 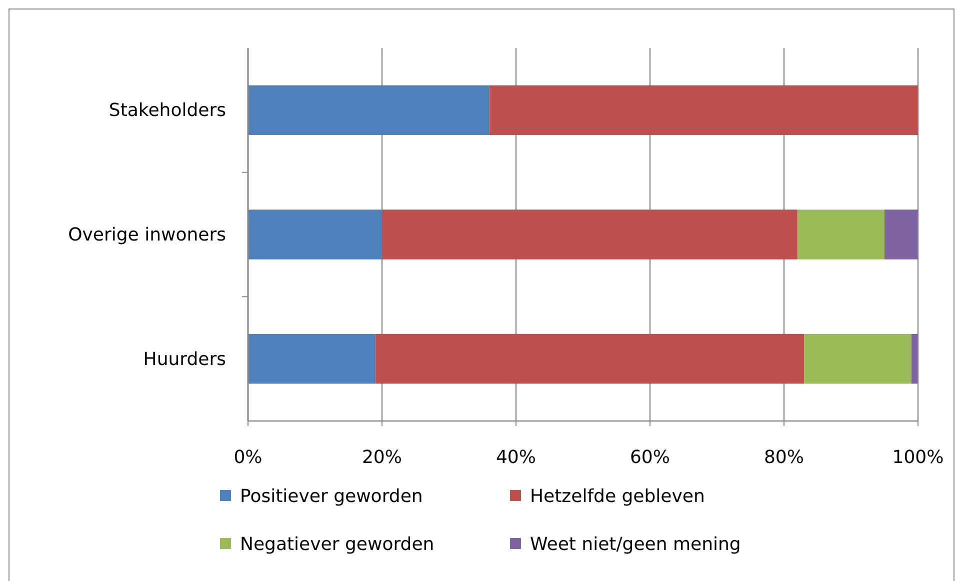 What do you see at coordinates (635, 544) in the screenshot?
I see `legend-label: Weet niet/geen mening` at bounding box center [635, 544].